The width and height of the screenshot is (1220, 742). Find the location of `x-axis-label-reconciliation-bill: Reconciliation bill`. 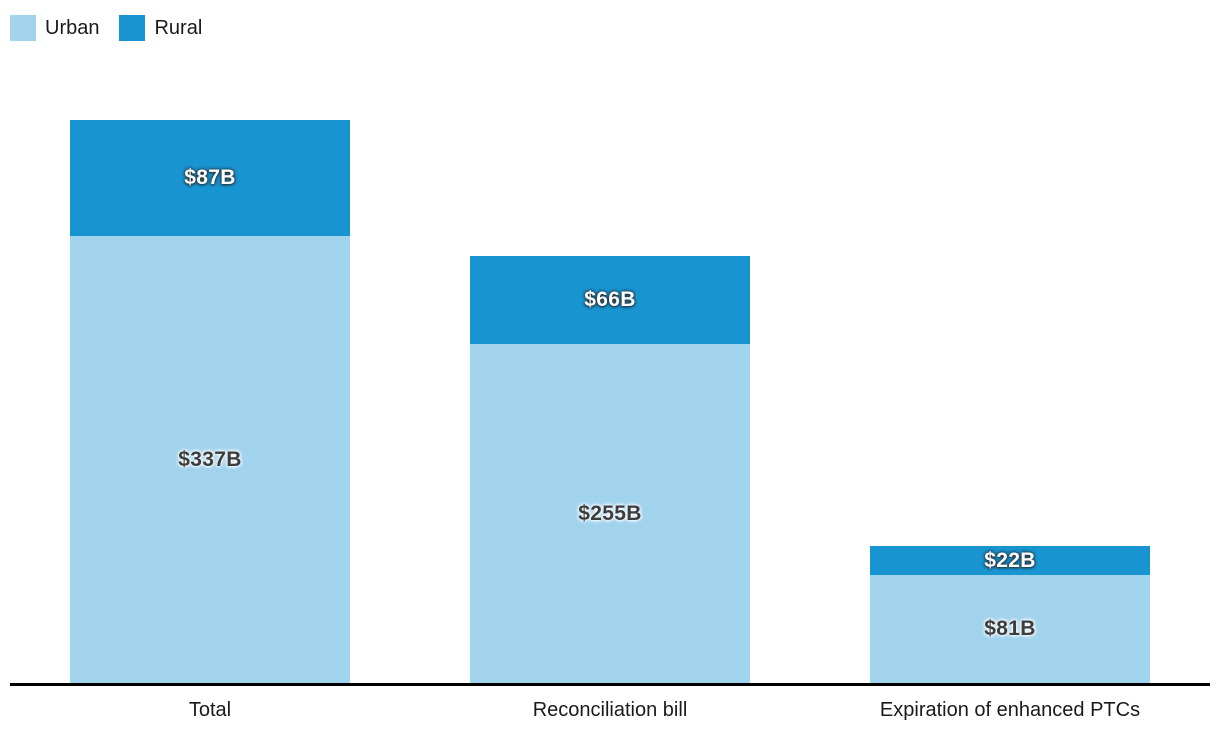

x-axis-label-reconciliation-bill: Reconciliation bill is located at coordinates (610, 710).